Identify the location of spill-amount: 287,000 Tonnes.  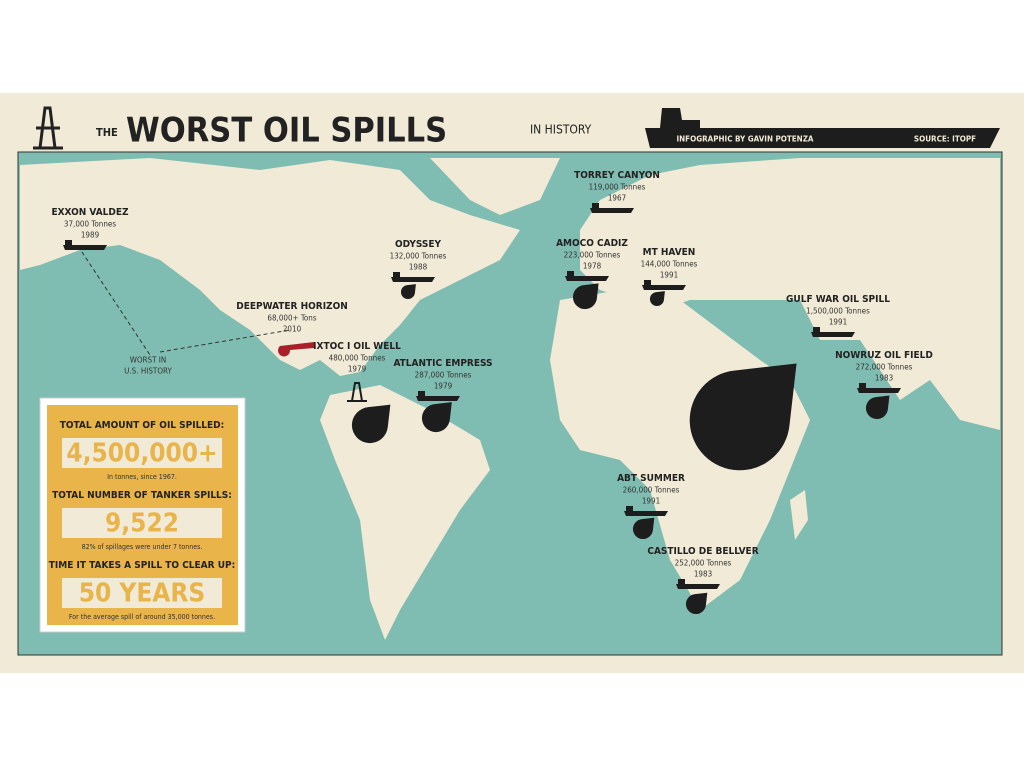
(443, 375).